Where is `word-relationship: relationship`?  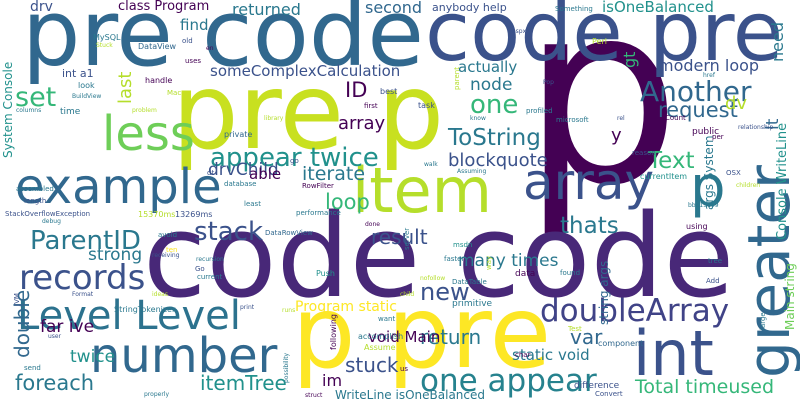
word-relationship: relationship is located at coordinates (756, 127).